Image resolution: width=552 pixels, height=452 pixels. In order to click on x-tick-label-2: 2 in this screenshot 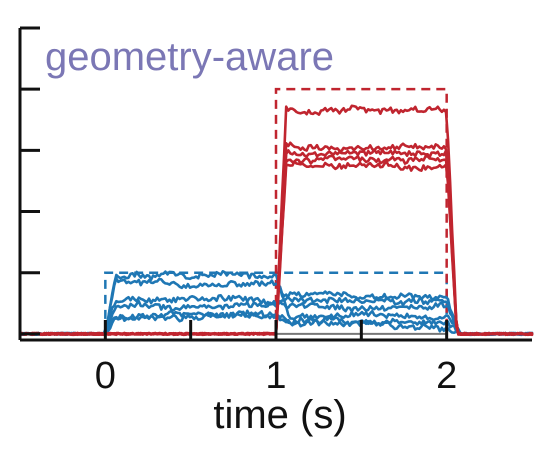, I will do `click(446, 376)`.